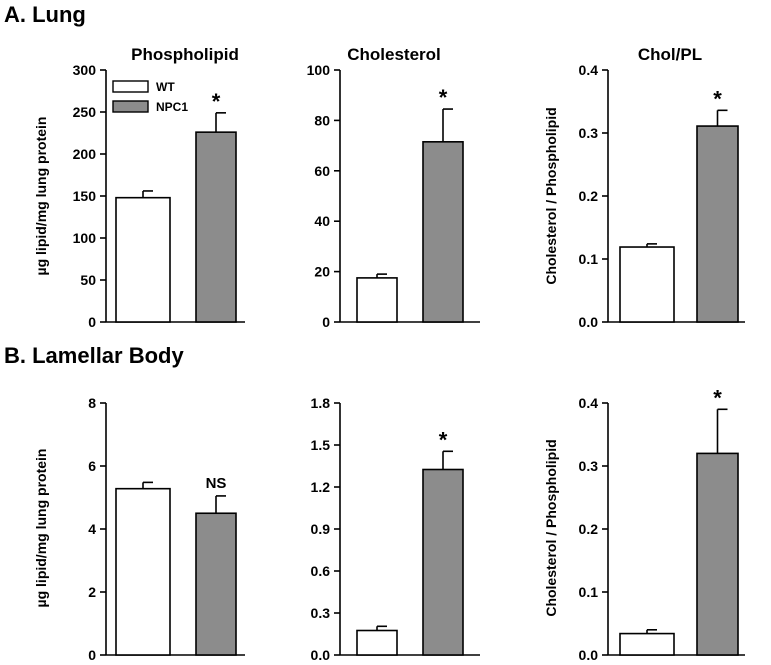  What do you see at coordinates (589, 655) in the screenshot?
I see `panel-6-tick-label: 0.0` at bounding box center [589, 655].